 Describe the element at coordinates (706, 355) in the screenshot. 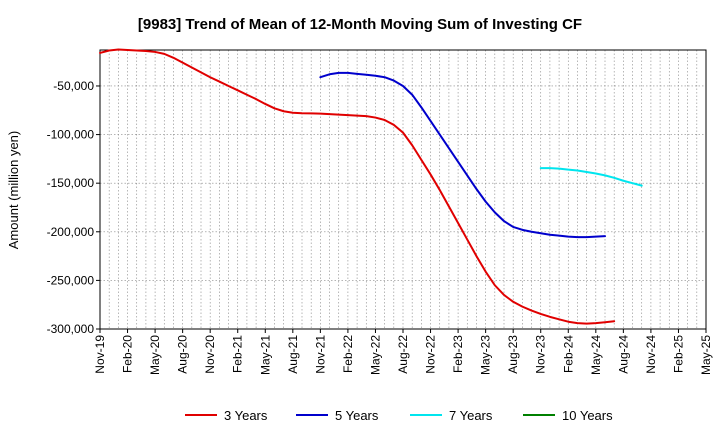

I see `x-tick-label: May-25` at that location.